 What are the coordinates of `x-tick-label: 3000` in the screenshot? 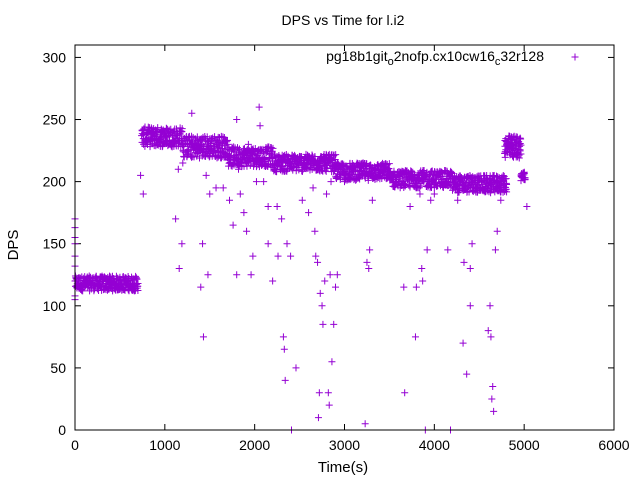 It's located at (344, 445).